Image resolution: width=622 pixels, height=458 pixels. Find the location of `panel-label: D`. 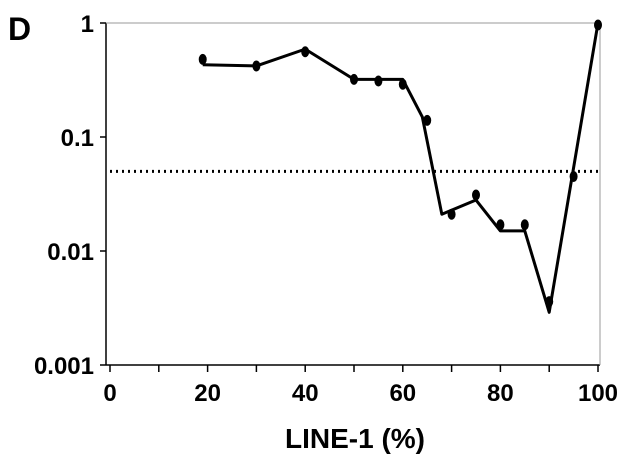

panel-label: D is located at coordinates (19, 29).